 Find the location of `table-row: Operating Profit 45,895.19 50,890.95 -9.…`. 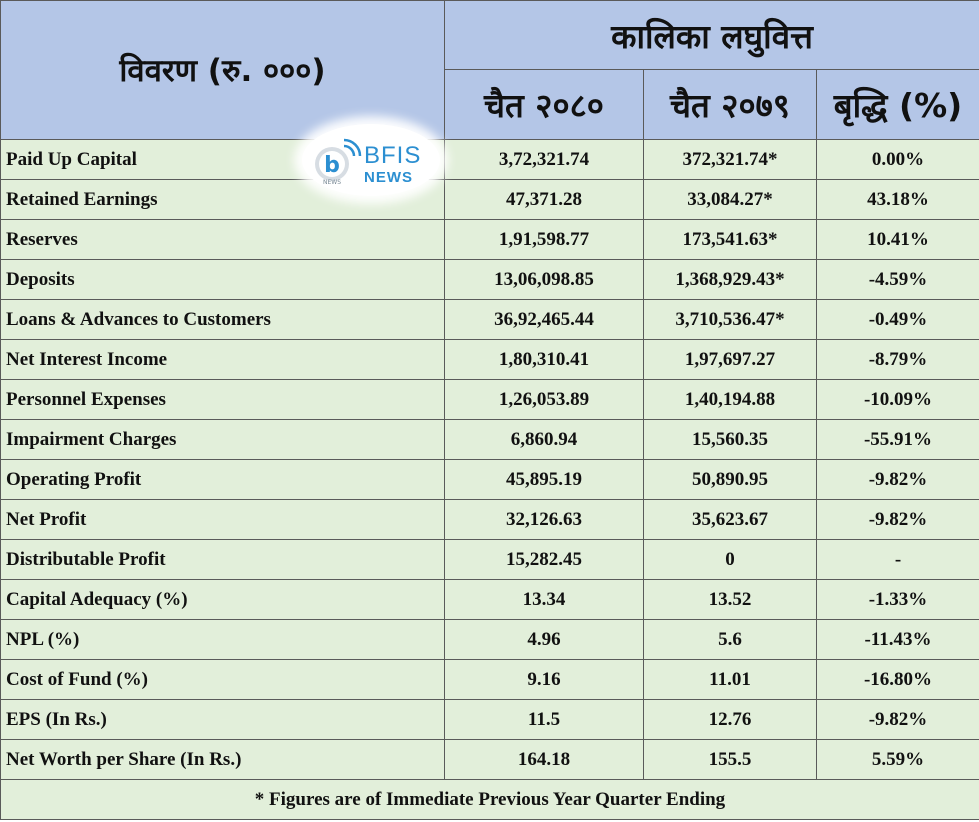

table-row: Operating Profit 45,895.19 50,890.95 -9.… is located at coordinates (489, 479).